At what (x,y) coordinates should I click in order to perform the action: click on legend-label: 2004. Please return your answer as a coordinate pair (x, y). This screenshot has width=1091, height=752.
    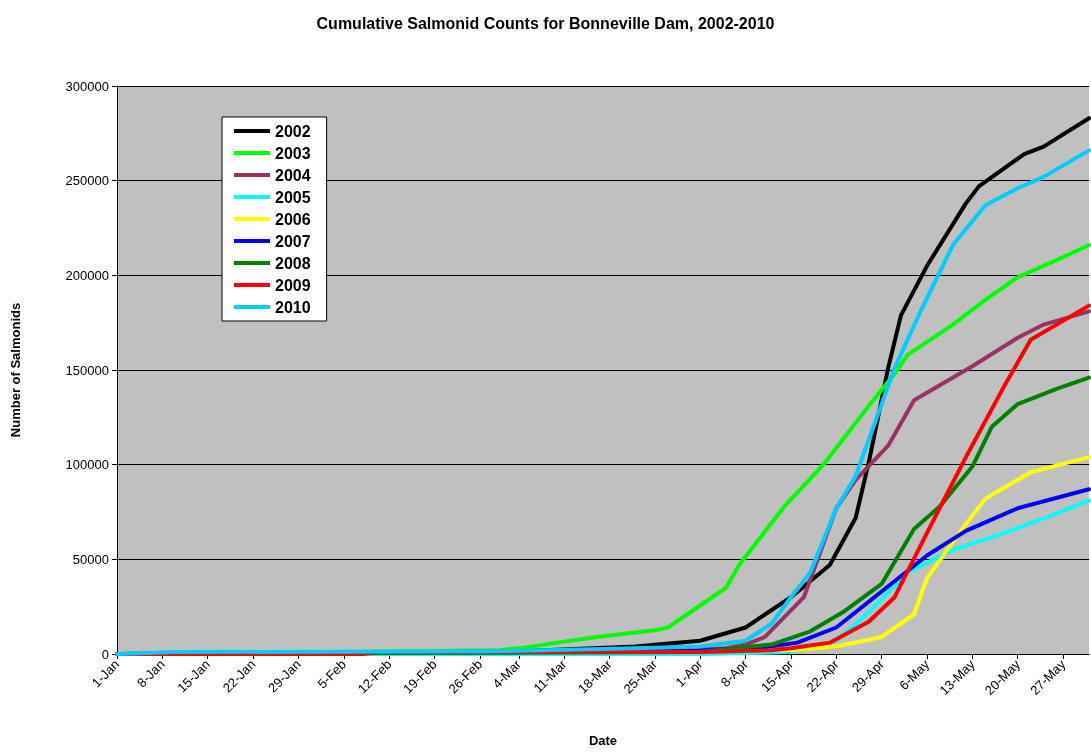
    Looking at the image, I should click on (293, 175).